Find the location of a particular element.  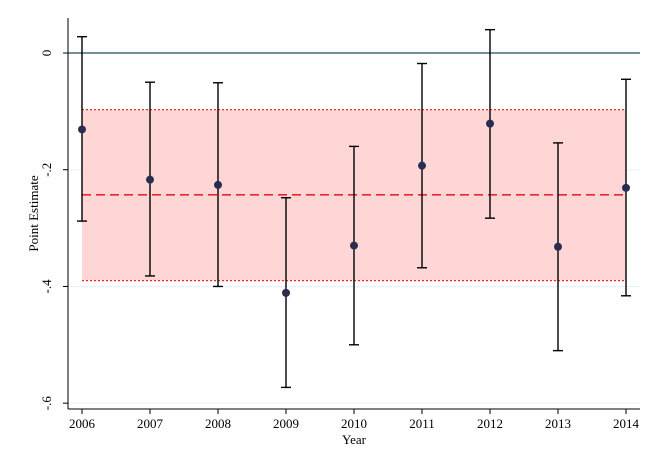

x-tick-label: 2008 is located at coordinates (218, 423).